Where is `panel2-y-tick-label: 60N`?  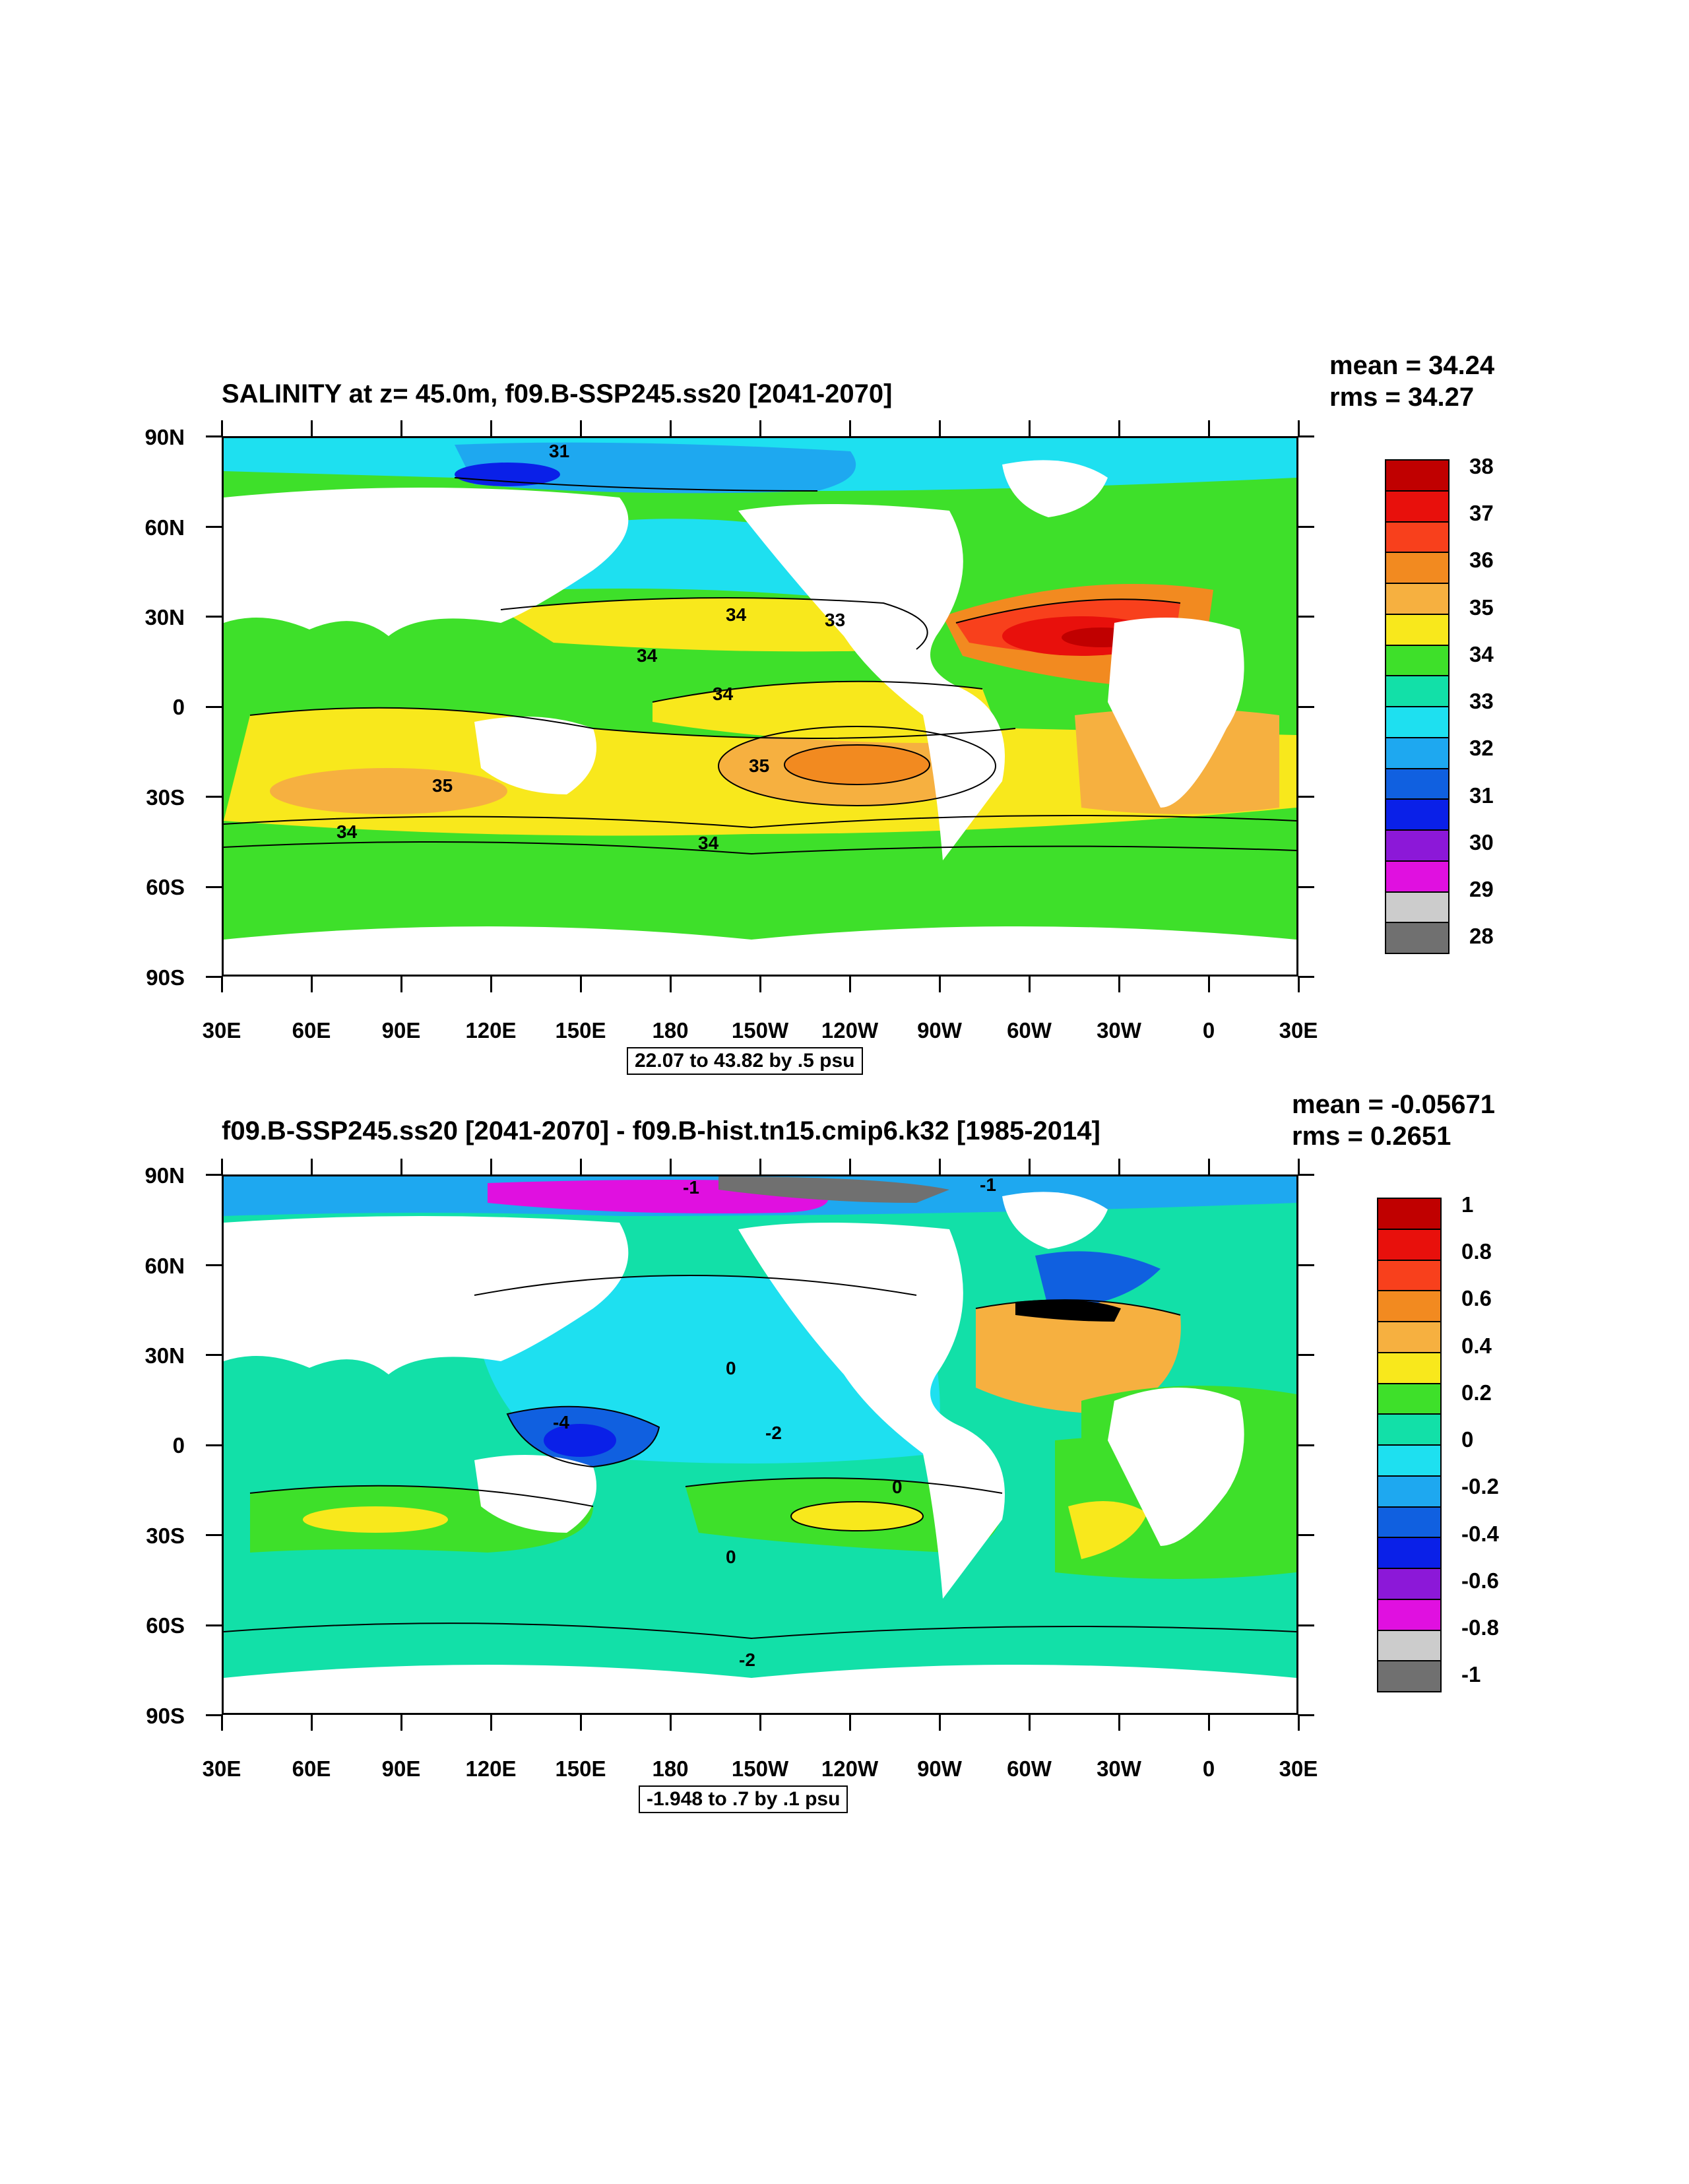
panel2-y-tick-label: 60N is located at coordinates (164, 1266).